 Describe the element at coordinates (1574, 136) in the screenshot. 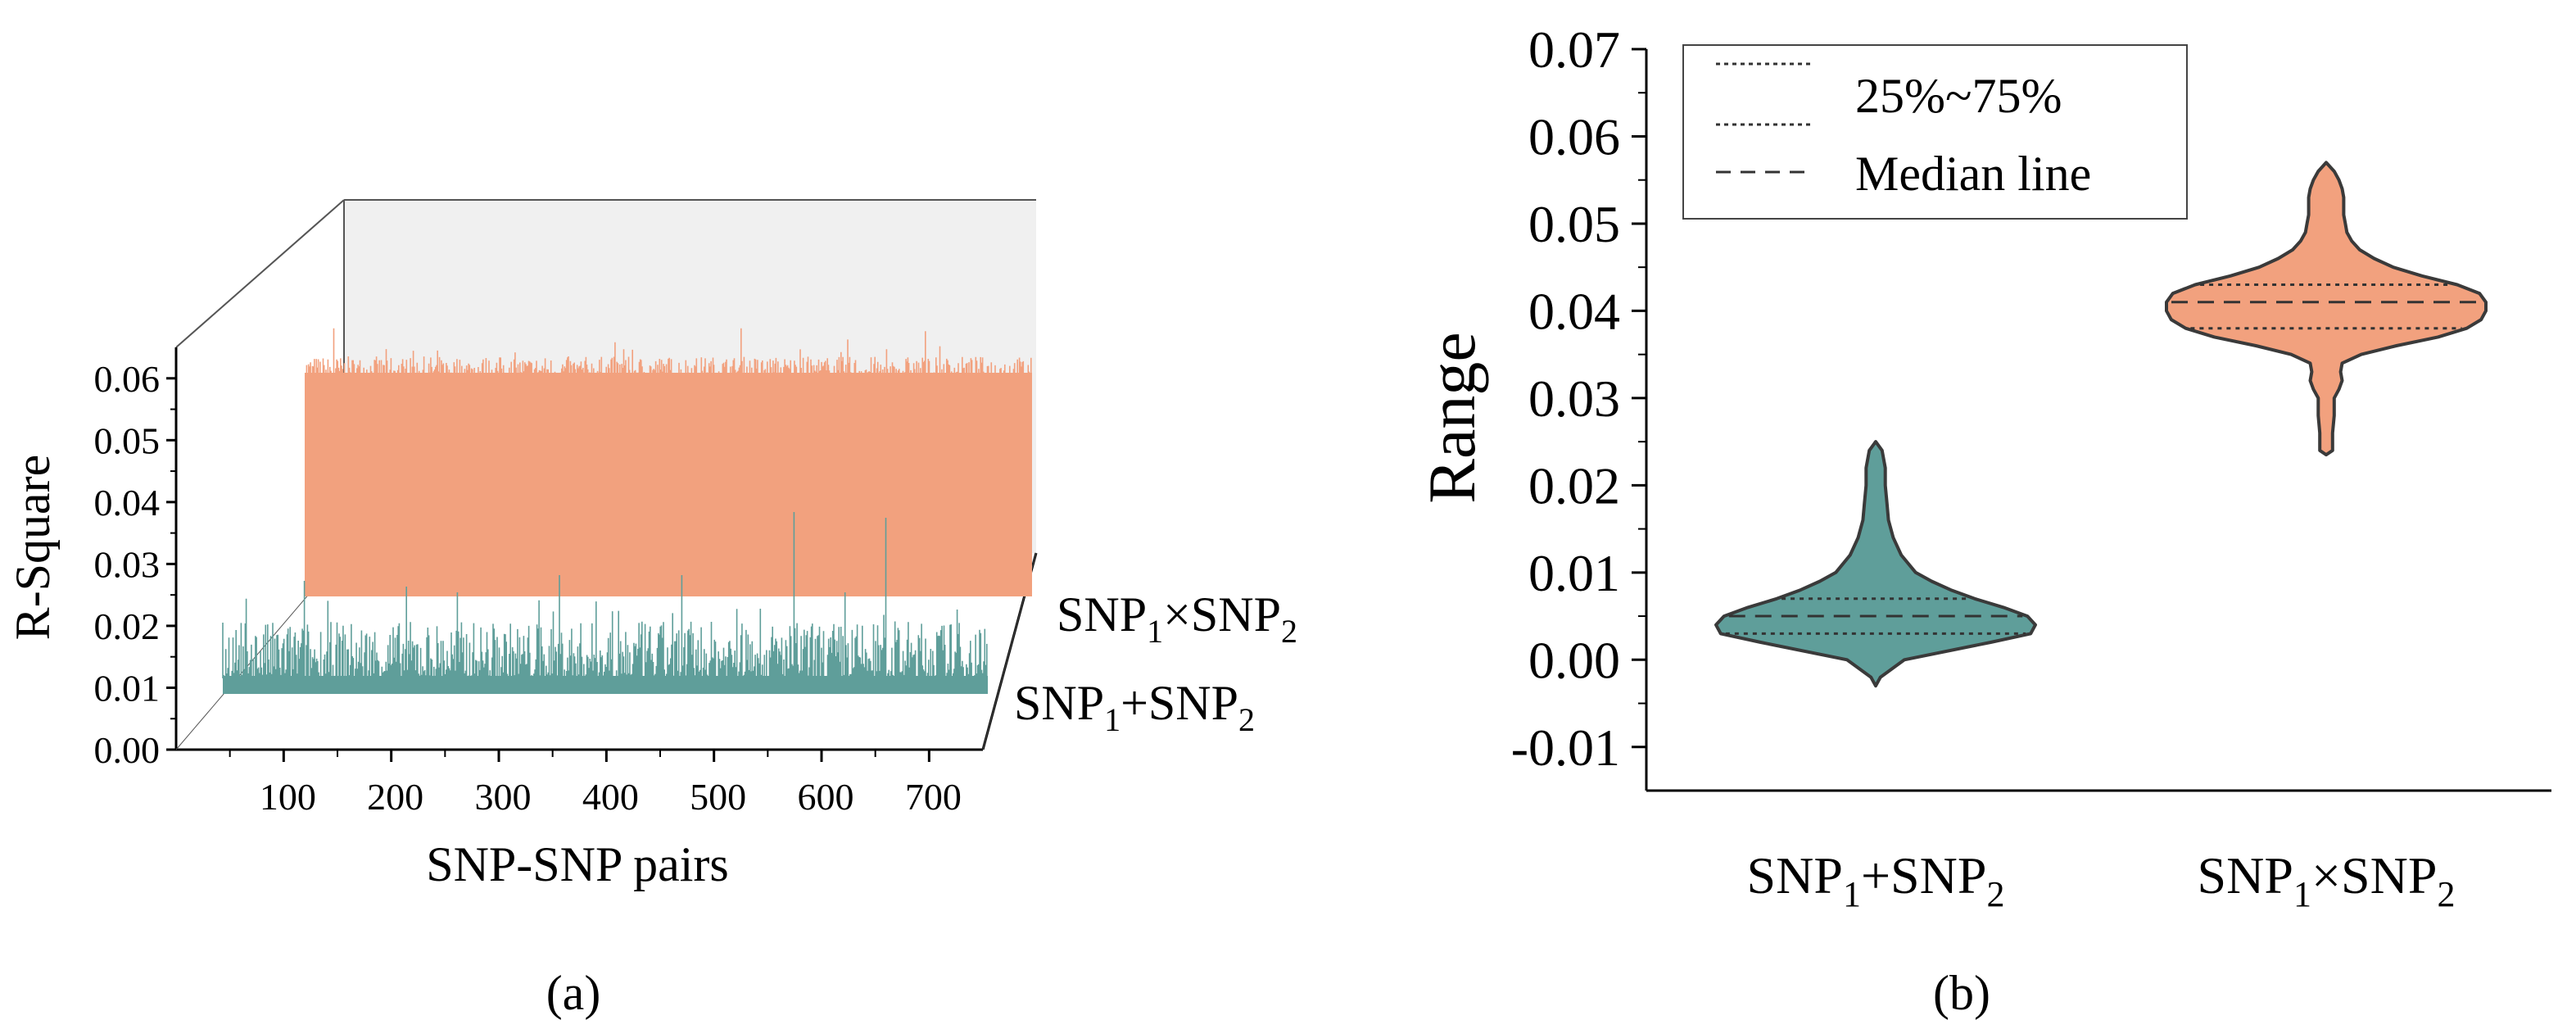

I see `b-y-tick-label: 0.06` at that location.